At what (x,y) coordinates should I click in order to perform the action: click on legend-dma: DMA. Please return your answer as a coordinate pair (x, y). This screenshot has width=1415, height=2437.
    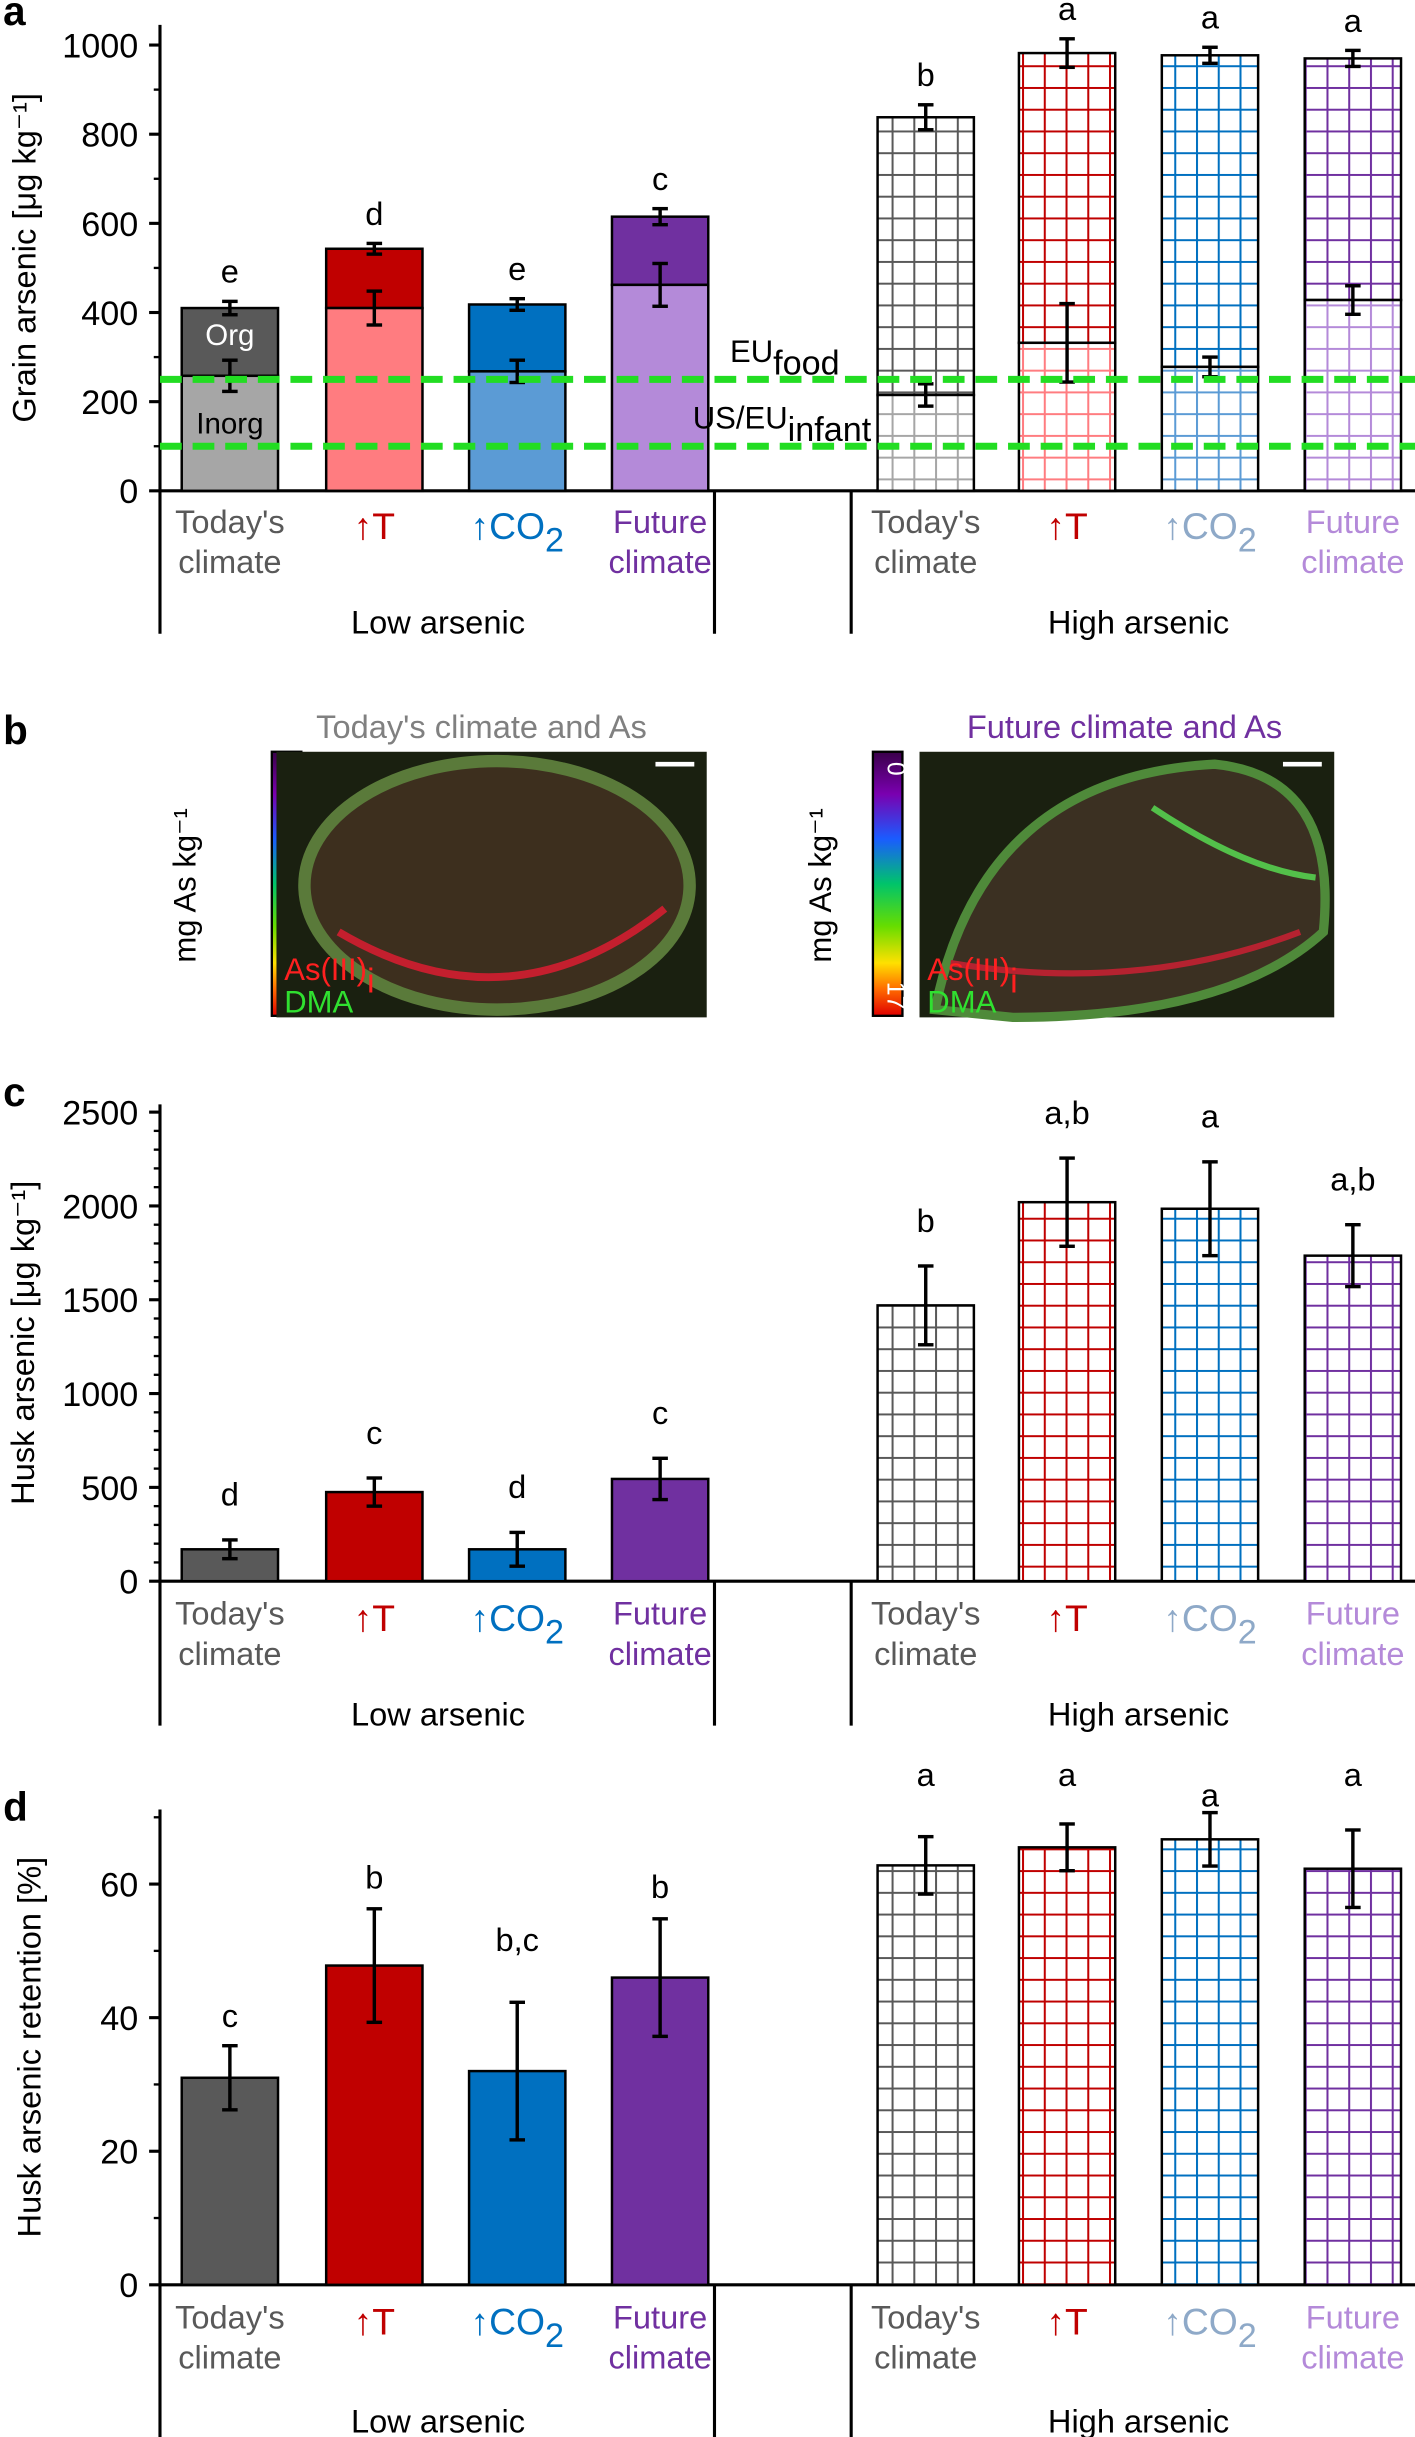
    Looking at the image, I should click on (961, 1002).